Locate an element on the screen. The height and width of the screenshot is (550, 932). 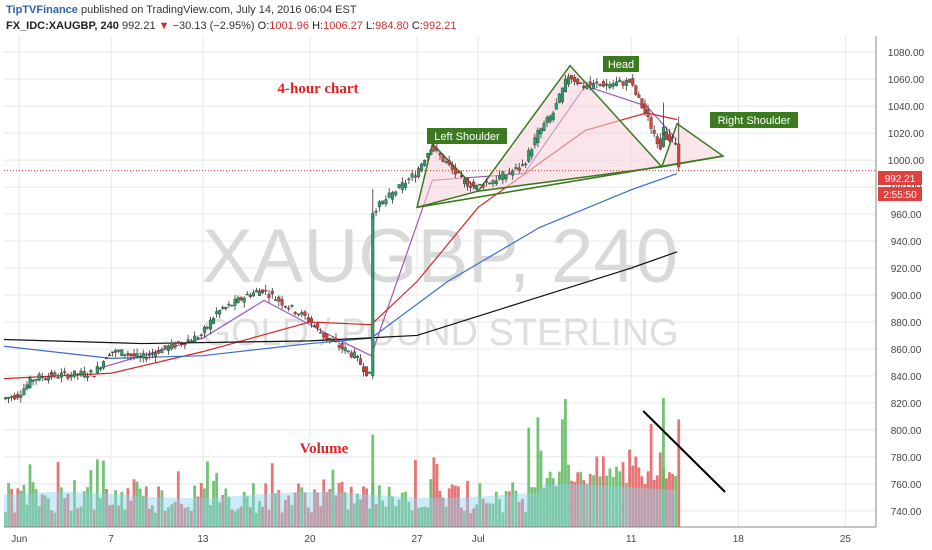
y-tick-label: 920.00 is located at coordinates (906, 269).